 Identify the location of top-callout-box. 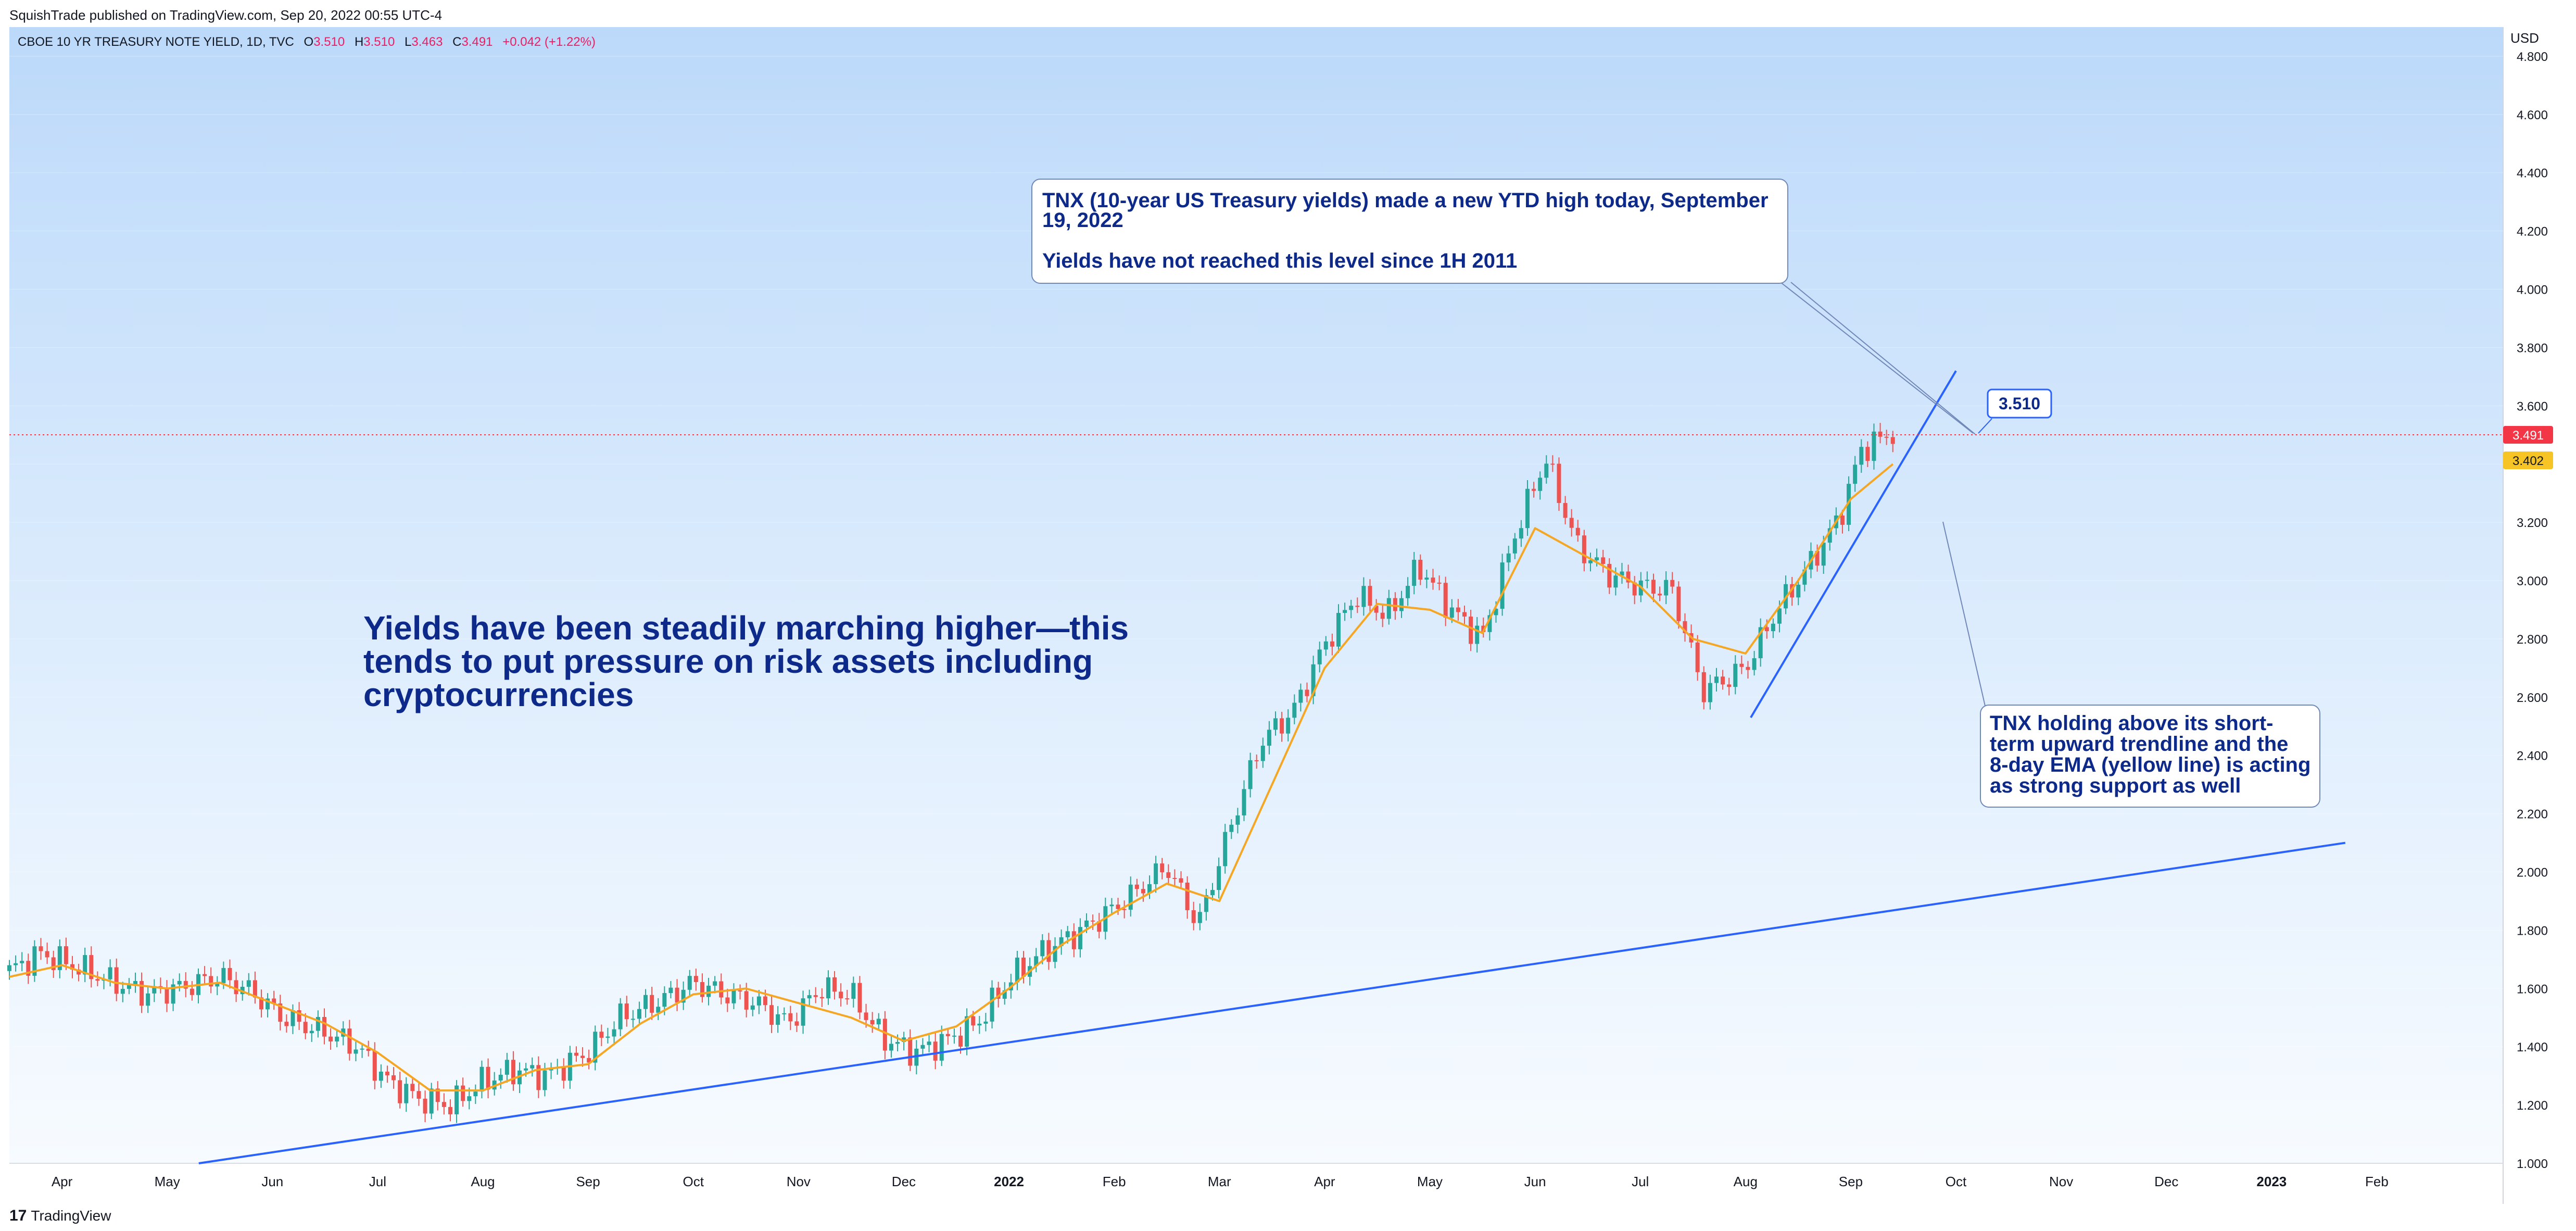
(1409, 231).